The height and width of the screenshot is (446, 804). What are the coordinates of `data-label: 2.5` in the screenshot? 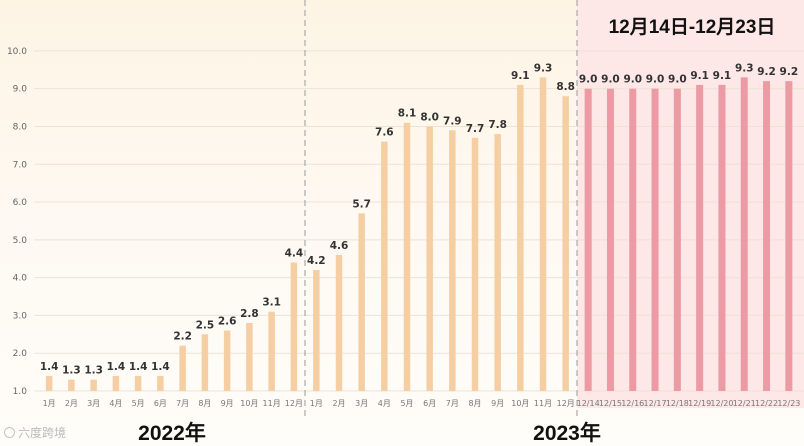 It's located at (205, 325).